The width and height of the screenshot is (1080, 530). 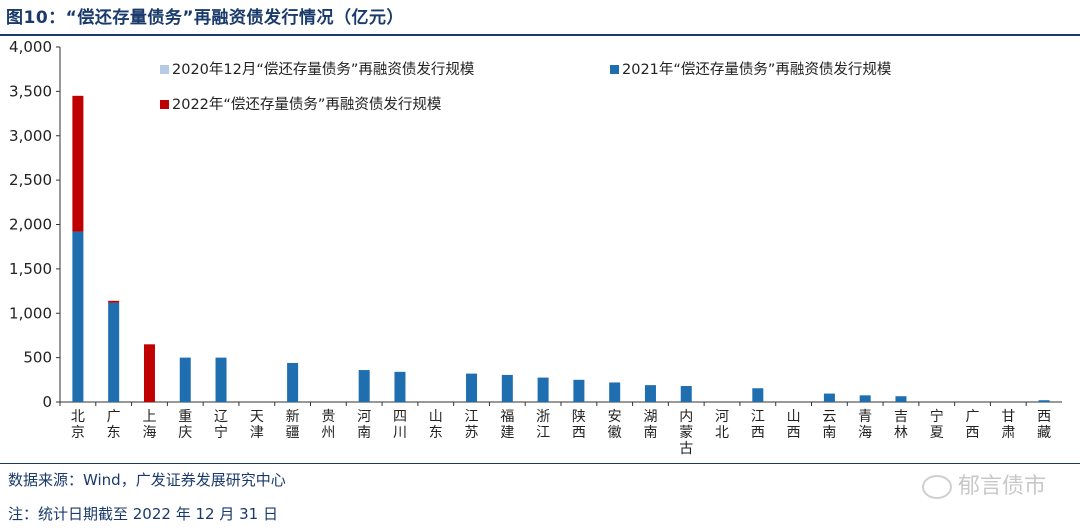 What do you see at coordinates (1001, 486) in the screenshot?
I see `watermark-text: 郁言债市` at bounding box center [1001, 486].